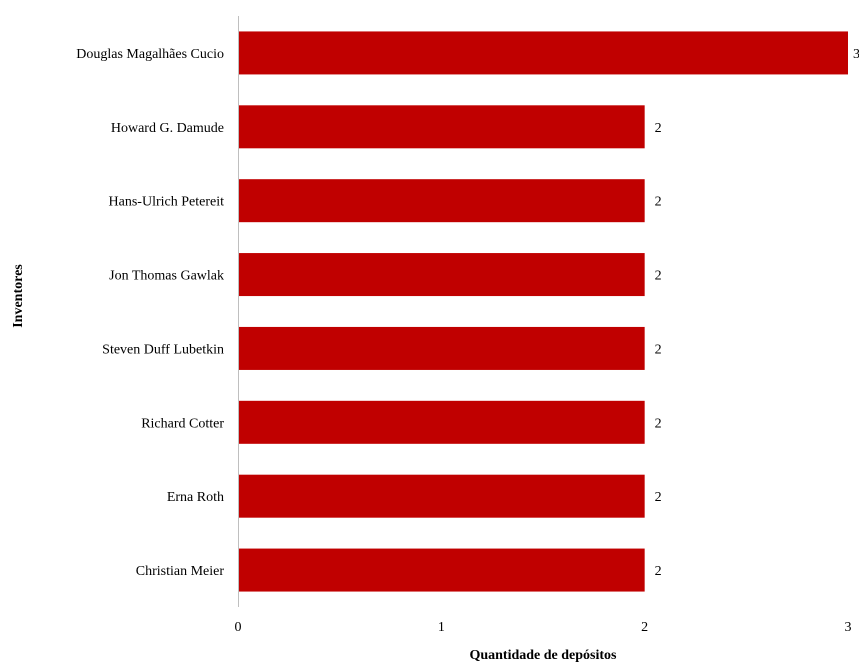 The width and height of the screenshot is (859, 666). I want to click on category-label: Steven Duff Lubetkin, so click(163, 349).